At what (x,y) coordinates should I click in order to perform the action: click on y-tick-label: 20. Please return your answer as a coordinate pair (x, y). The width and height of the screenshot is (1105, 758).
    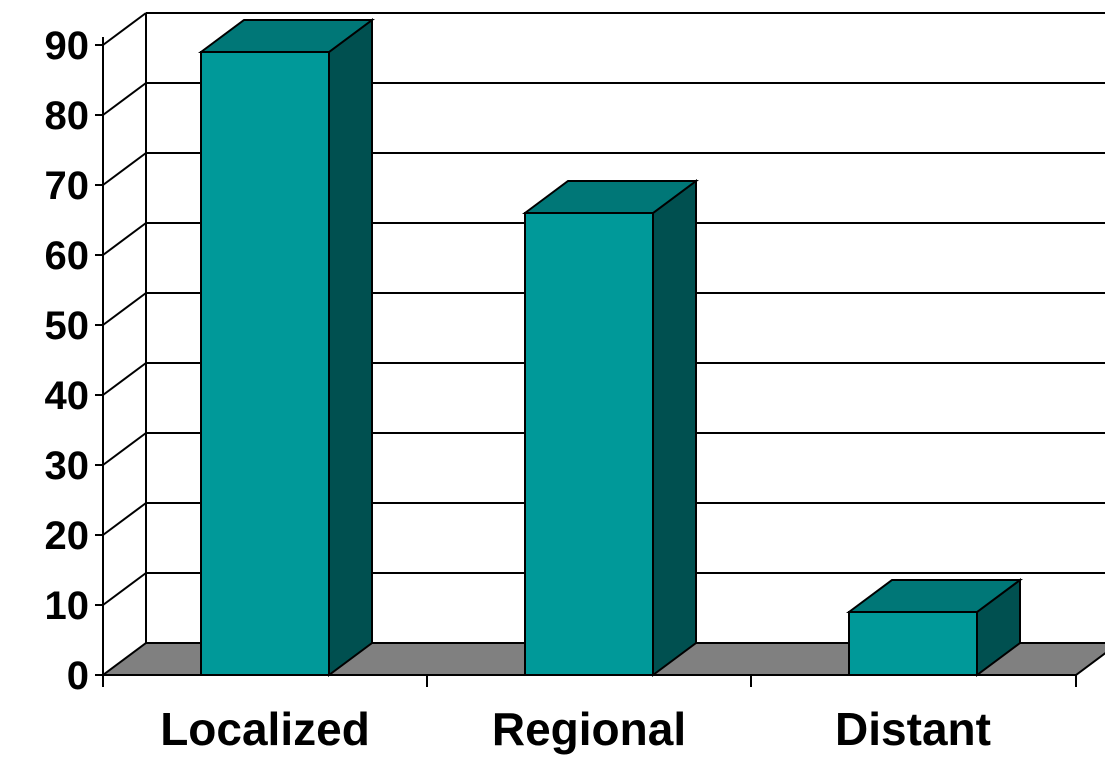
    Looking at the image, I should click on (67, 536).